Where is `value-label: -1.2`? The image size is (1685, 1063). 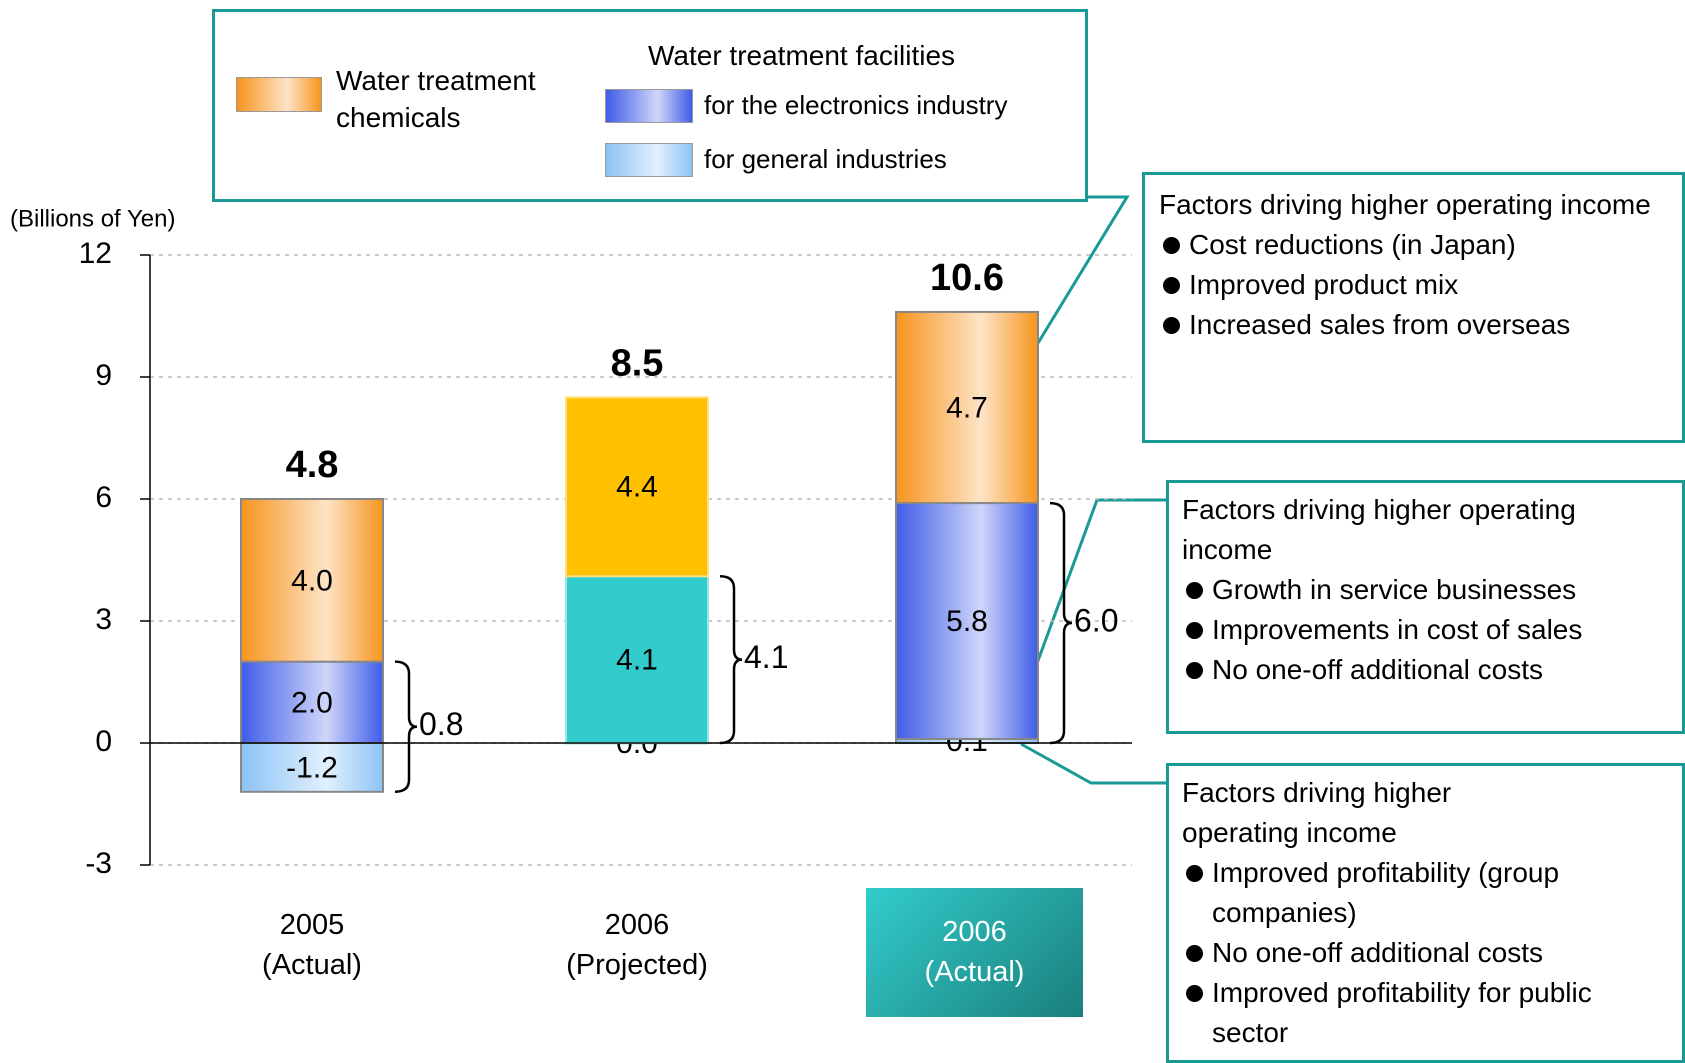
value-label: -1.2 is located at coordinates (312, 767).